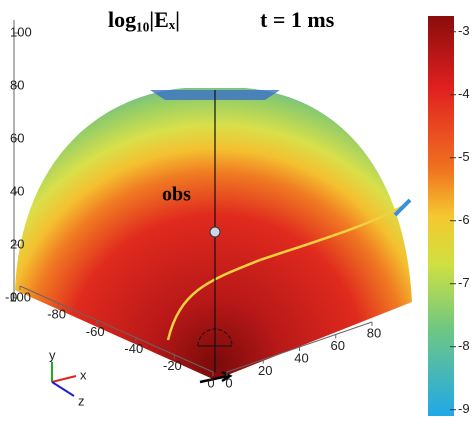 The width and height of the screenshot is (474, 423). I want to click on x-tick-label: -60, so click(95, 331).